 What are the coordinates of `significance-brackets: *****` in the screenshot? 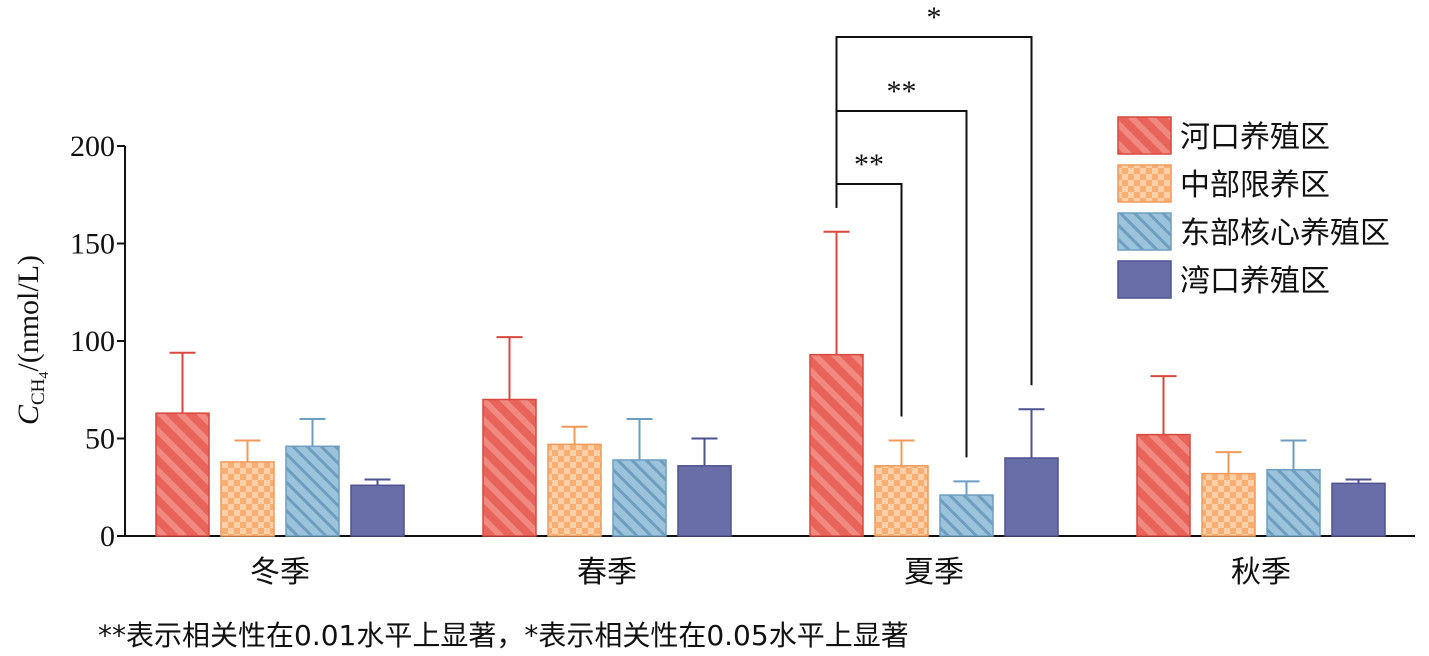 It's located at (934, 229).